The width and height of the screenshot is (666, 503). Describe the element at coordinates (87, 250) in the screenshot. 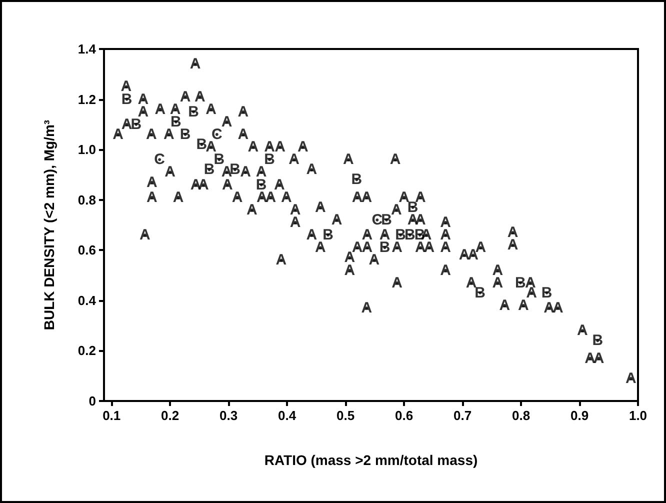

I see `y-tick-label: 0.6` at that location.